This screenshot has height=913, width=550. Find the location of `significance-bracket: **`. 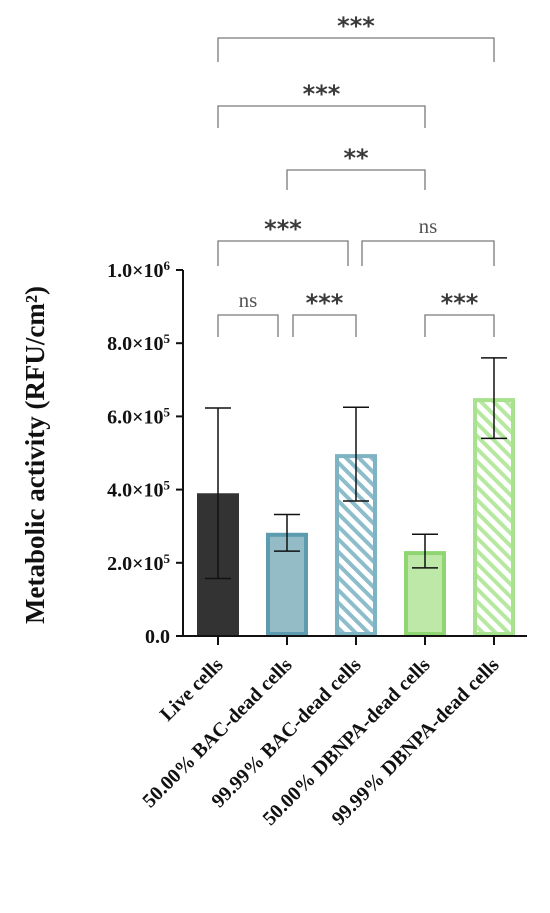

significance-bracket: ** is located at coordinates (356, 167).